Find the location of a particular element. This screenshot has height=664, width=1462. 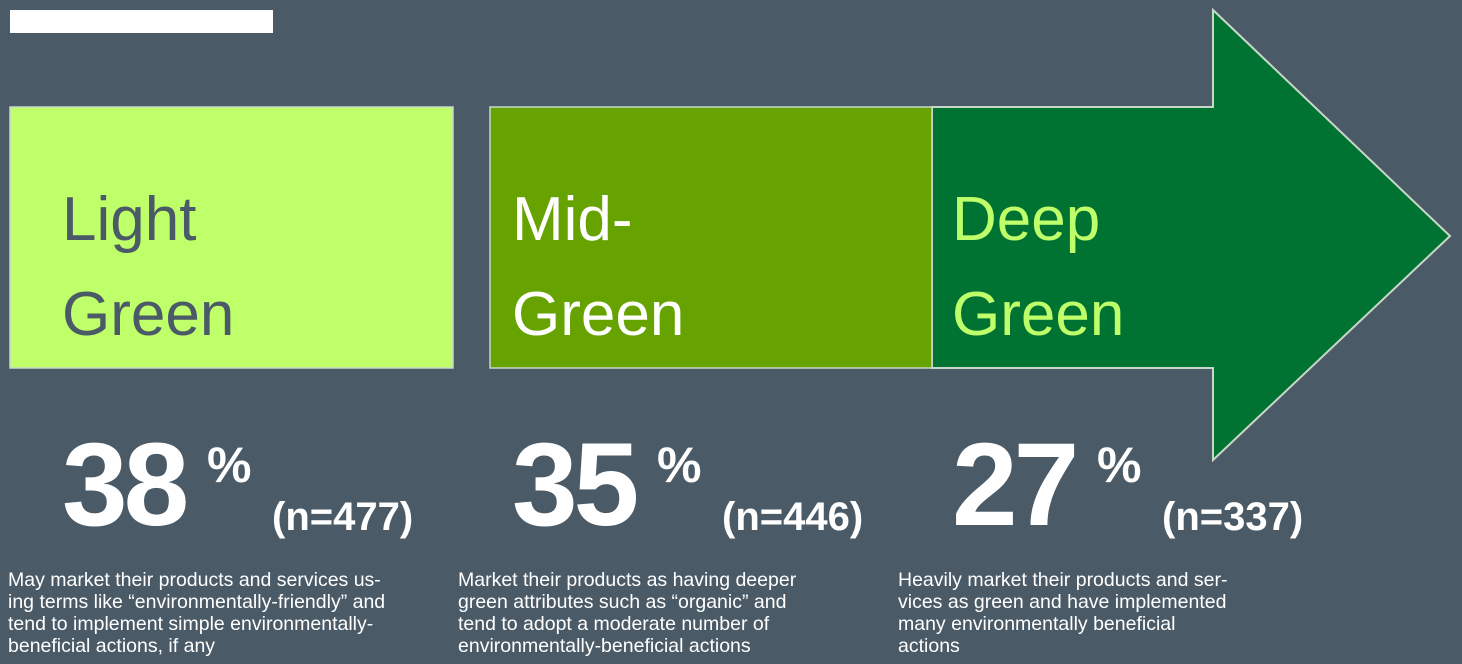

light-green-box is located at coordinates (231, 237).